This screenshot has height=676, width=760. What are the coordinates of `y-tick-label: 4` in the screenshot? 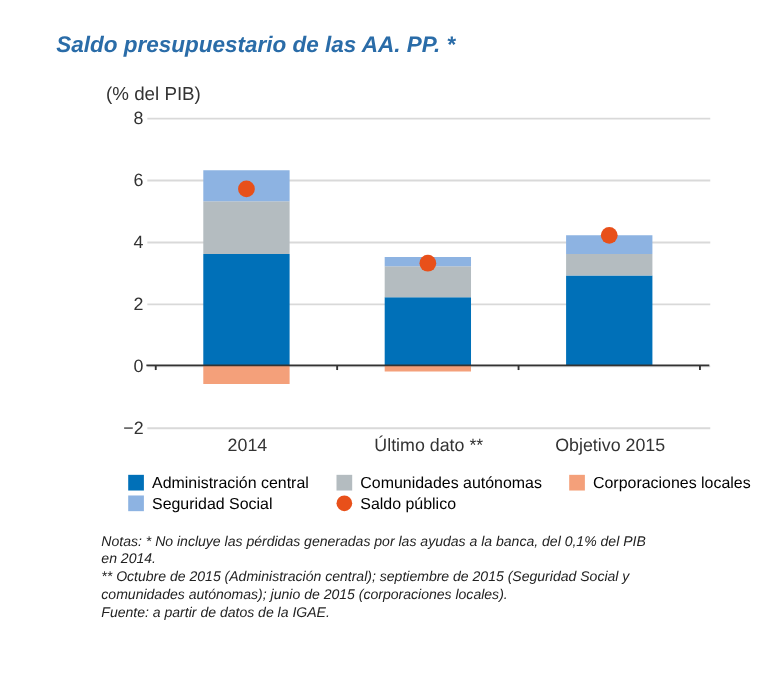 It's located at (138, 242).